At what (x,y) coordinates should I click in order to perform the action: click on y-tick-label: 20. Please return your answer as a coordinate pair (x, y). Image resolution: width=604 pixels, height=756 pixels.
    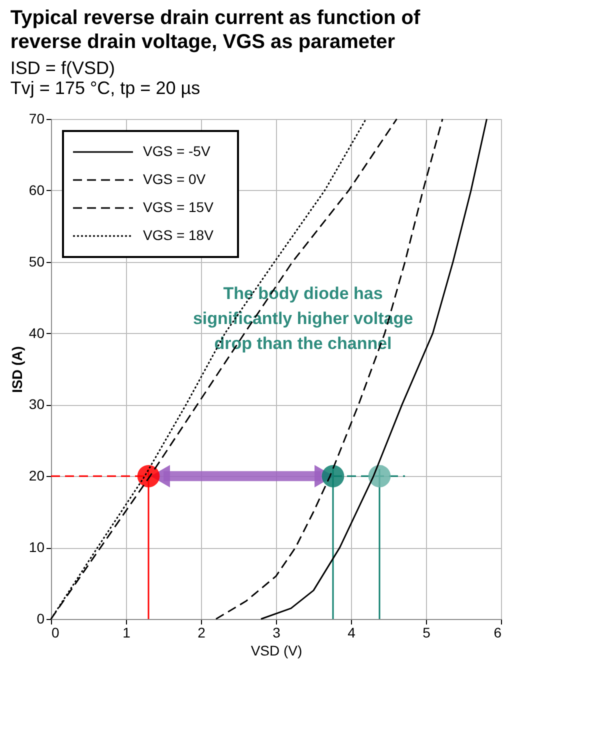
    Looking at the image, I should click on (36, 476).